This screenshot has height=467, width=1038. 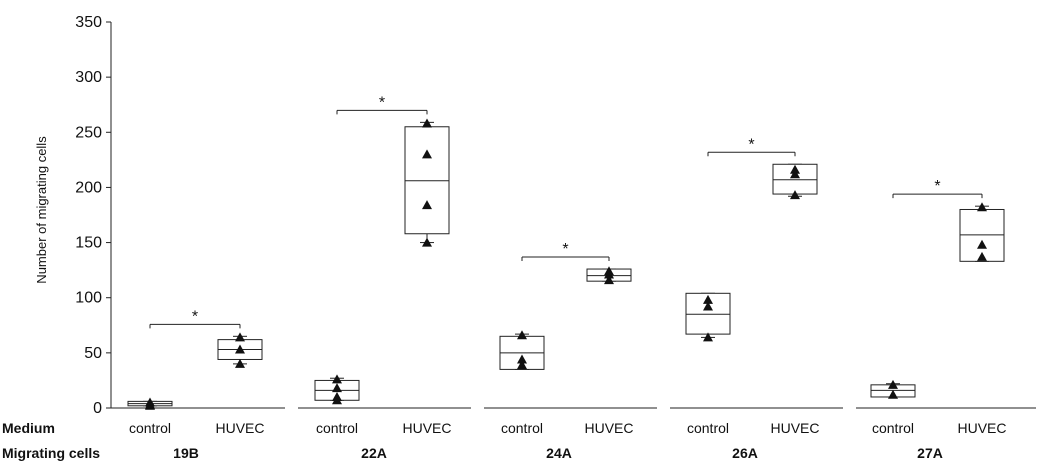 What do you see at coordinates (559, 453) in the screenshot?
I see `group-label-24A: 24A` at bounding box center [559, 453].